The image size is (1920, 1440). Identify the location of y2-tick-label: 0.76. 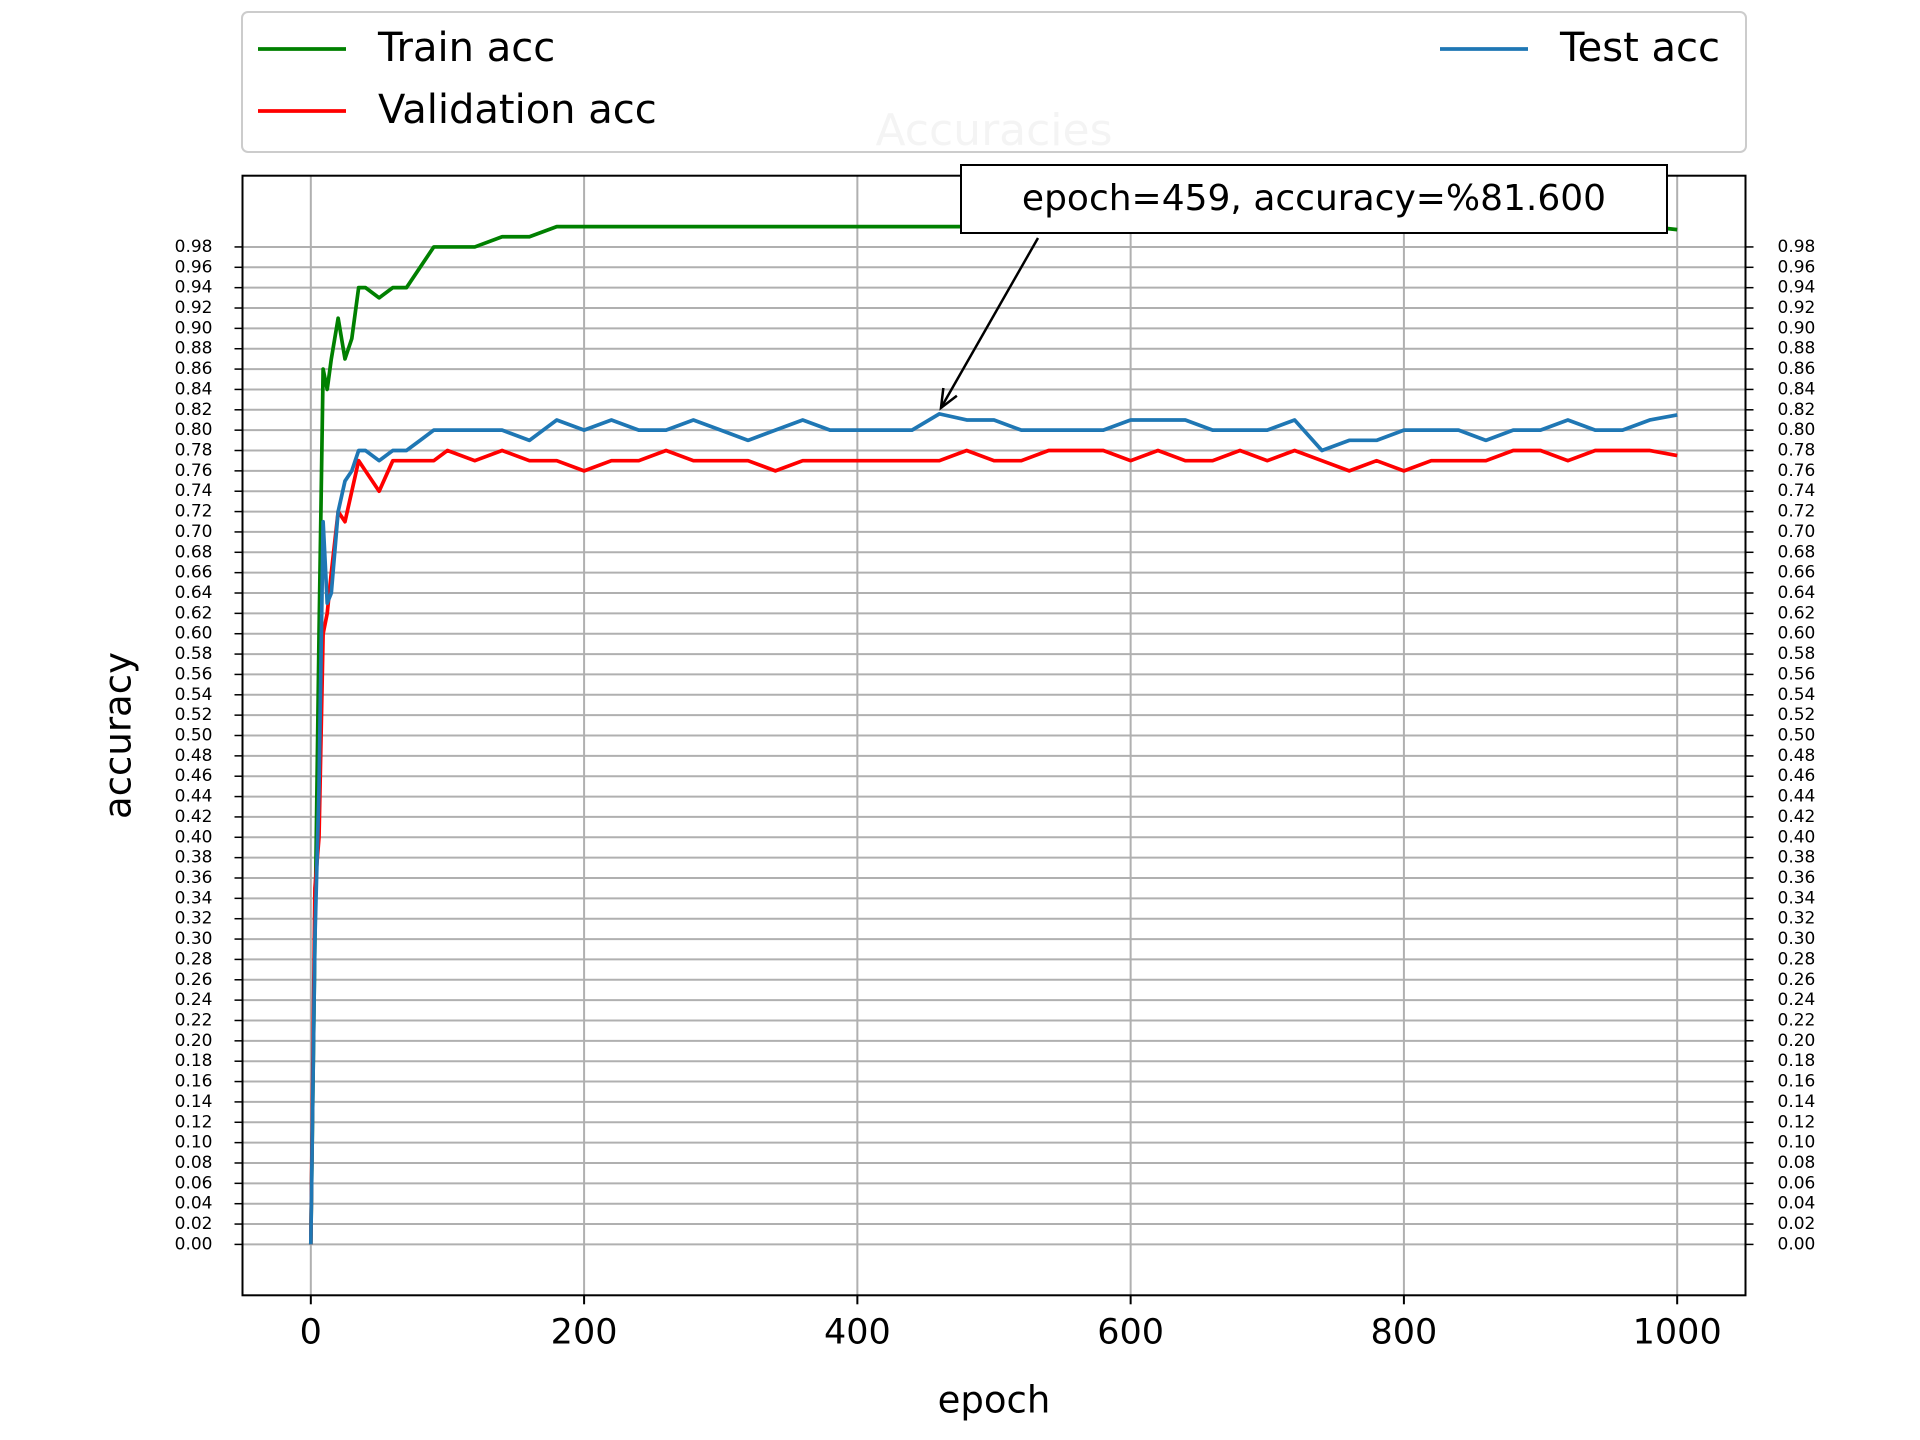
(1797, 471).